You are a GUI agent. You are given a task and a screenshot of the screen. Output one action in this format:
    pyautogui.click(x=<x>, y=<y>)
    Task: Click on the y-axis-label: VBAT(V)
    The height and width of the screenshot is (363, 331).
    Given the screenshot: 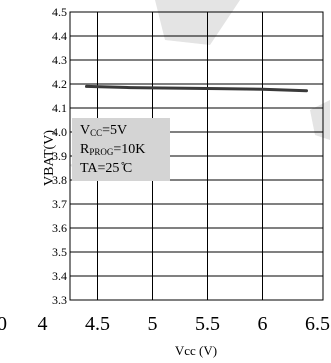 What is the action you would take?
    pyautogui.click(x=49, y=158)
    